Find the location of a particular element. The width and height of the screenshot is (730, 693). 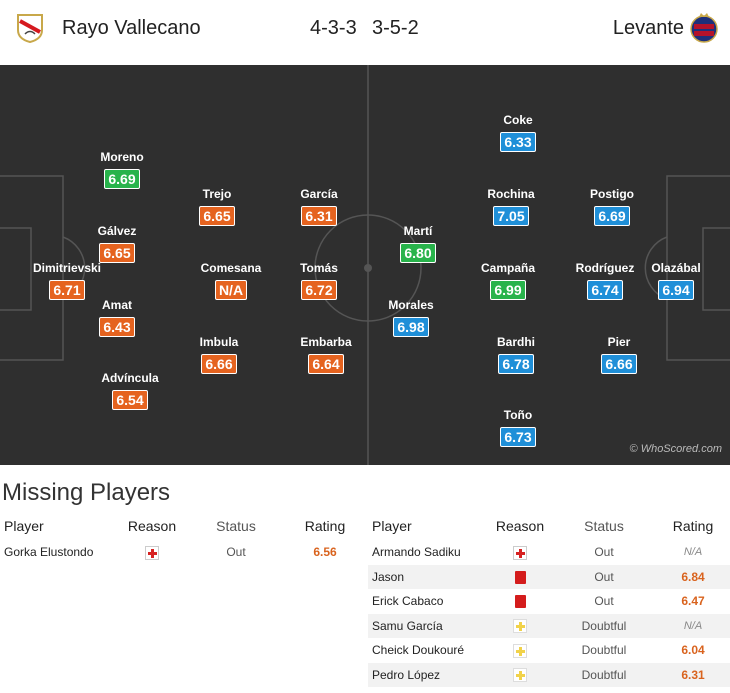

home-player: Imbula 6.66 is located at coordinates (219, 354).